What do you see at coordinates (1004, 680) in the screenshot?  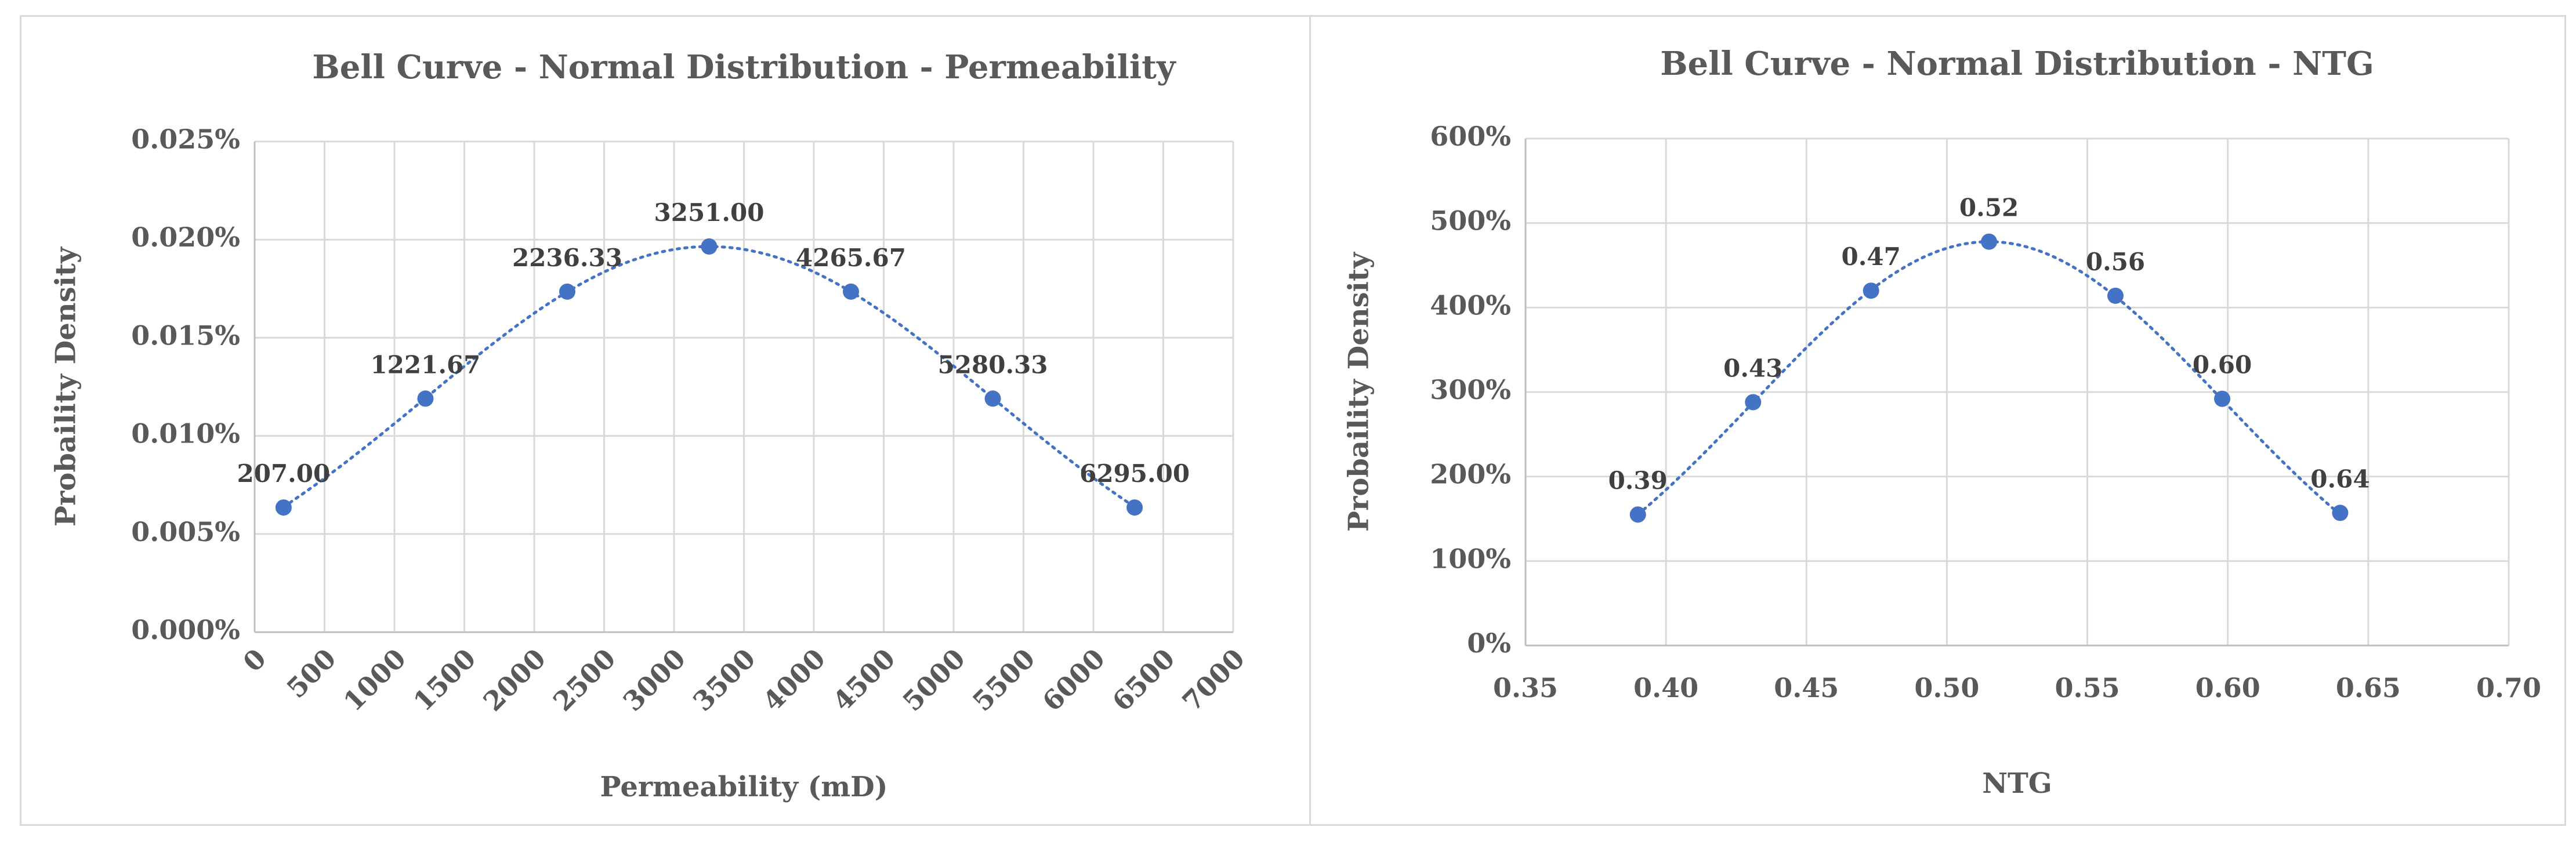 I see `x-tick-label: 5500` at bounding box center [1004, 680].